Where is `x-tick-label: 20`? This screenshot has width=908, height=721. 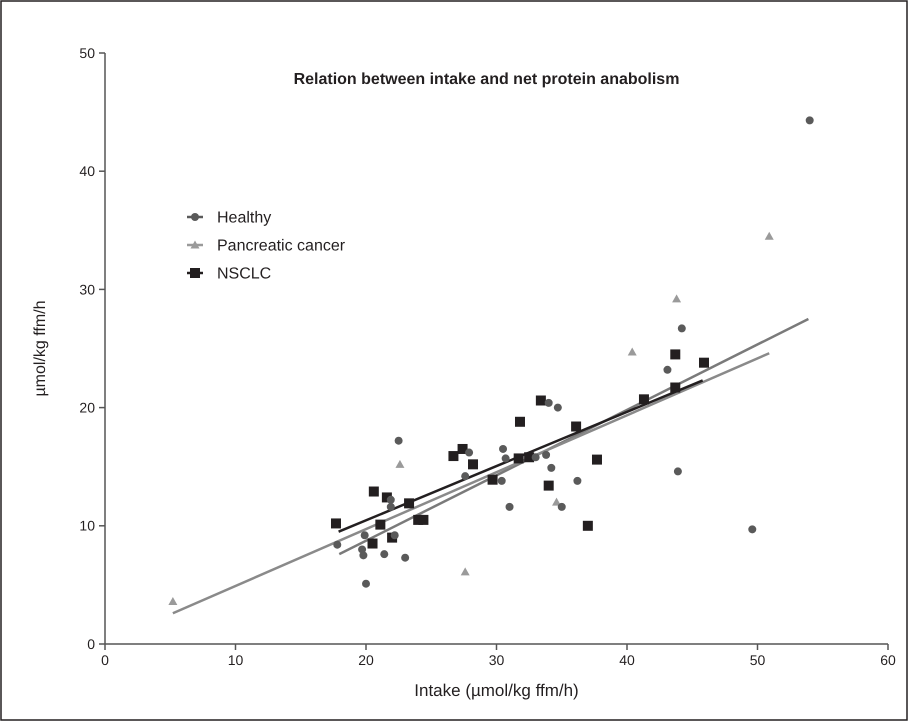 x-tick-label: 20 is located at coordinates (366, 660).